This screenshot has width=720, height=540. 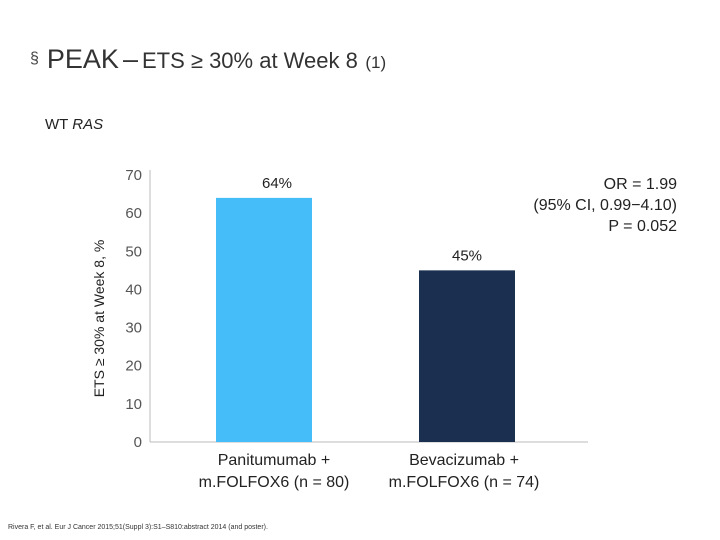 I want to click on y-tick-label: 50, so click(x=133, y=251).